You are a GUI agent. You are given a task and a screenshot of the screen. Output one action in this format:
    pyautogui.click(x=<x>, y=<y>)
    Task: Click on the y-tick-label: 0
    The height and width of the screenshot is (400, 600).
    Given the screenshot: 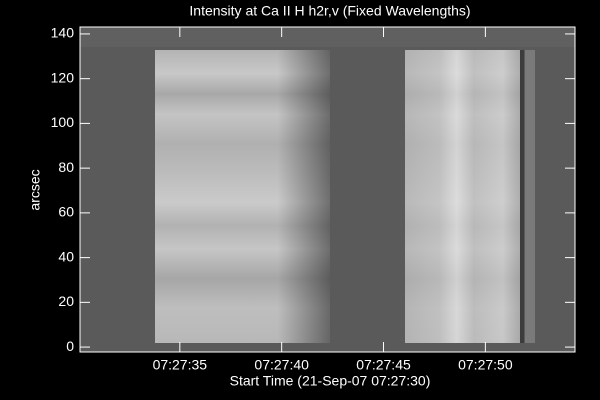 What is the action you would take?
    pyautogui.click(x=70, y=346)
    